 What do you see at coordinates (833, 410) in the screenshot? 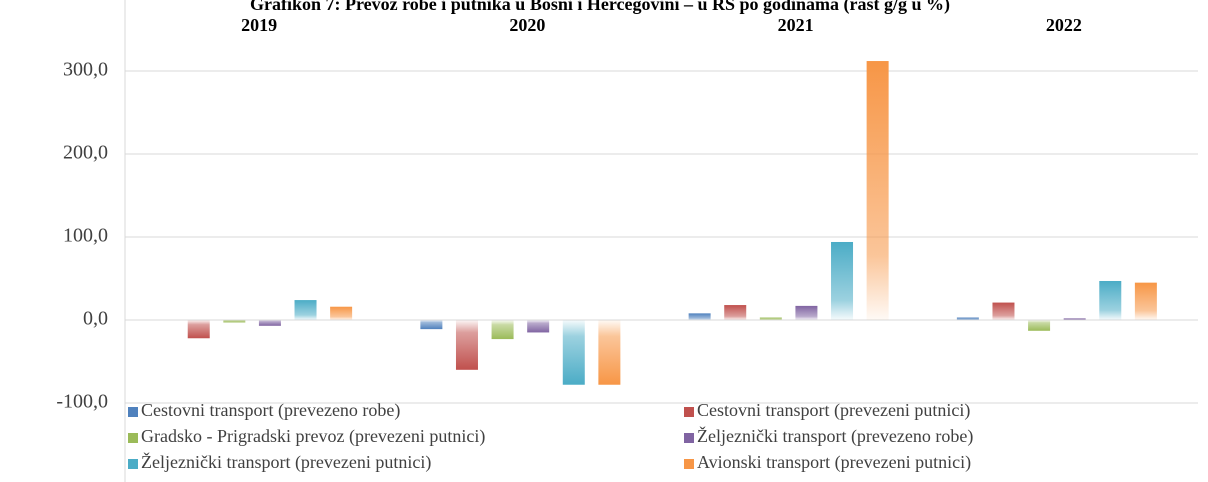
I see `legend-label: Cestovni transport (prevezeni putnici)` at bounding box center [833, 410].